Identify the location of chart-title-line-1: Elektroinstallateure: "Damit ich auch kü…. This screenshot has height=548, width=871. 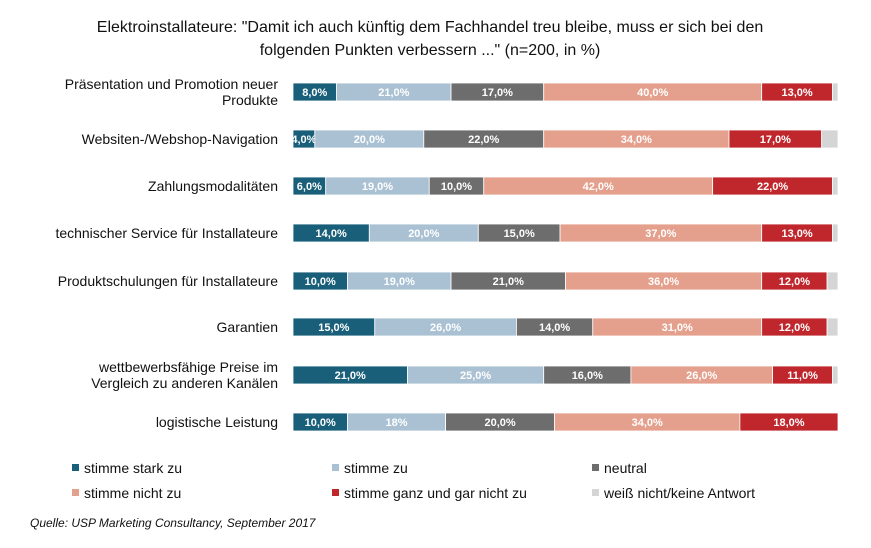
(430, 27).